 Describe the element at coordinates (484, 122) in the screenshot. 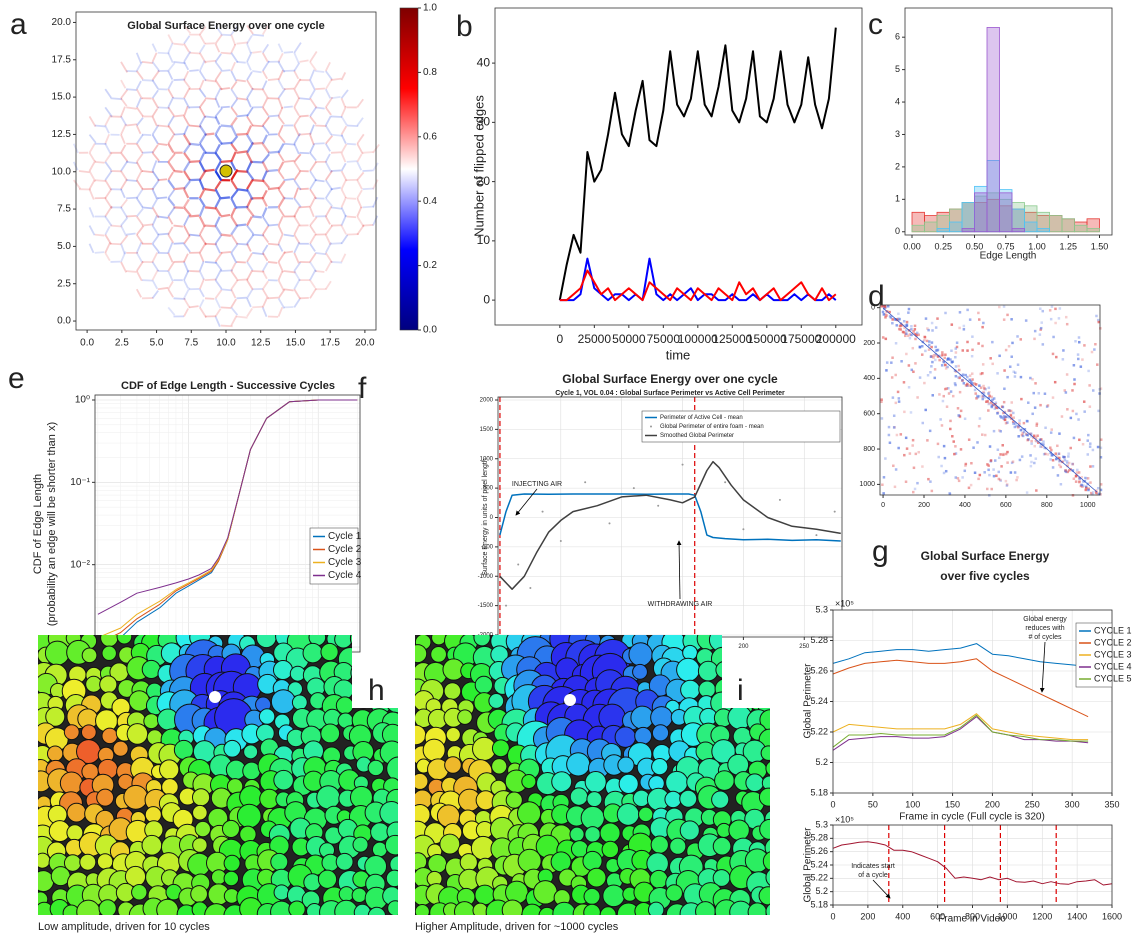

I see `y-tick-label: 30` at that location.